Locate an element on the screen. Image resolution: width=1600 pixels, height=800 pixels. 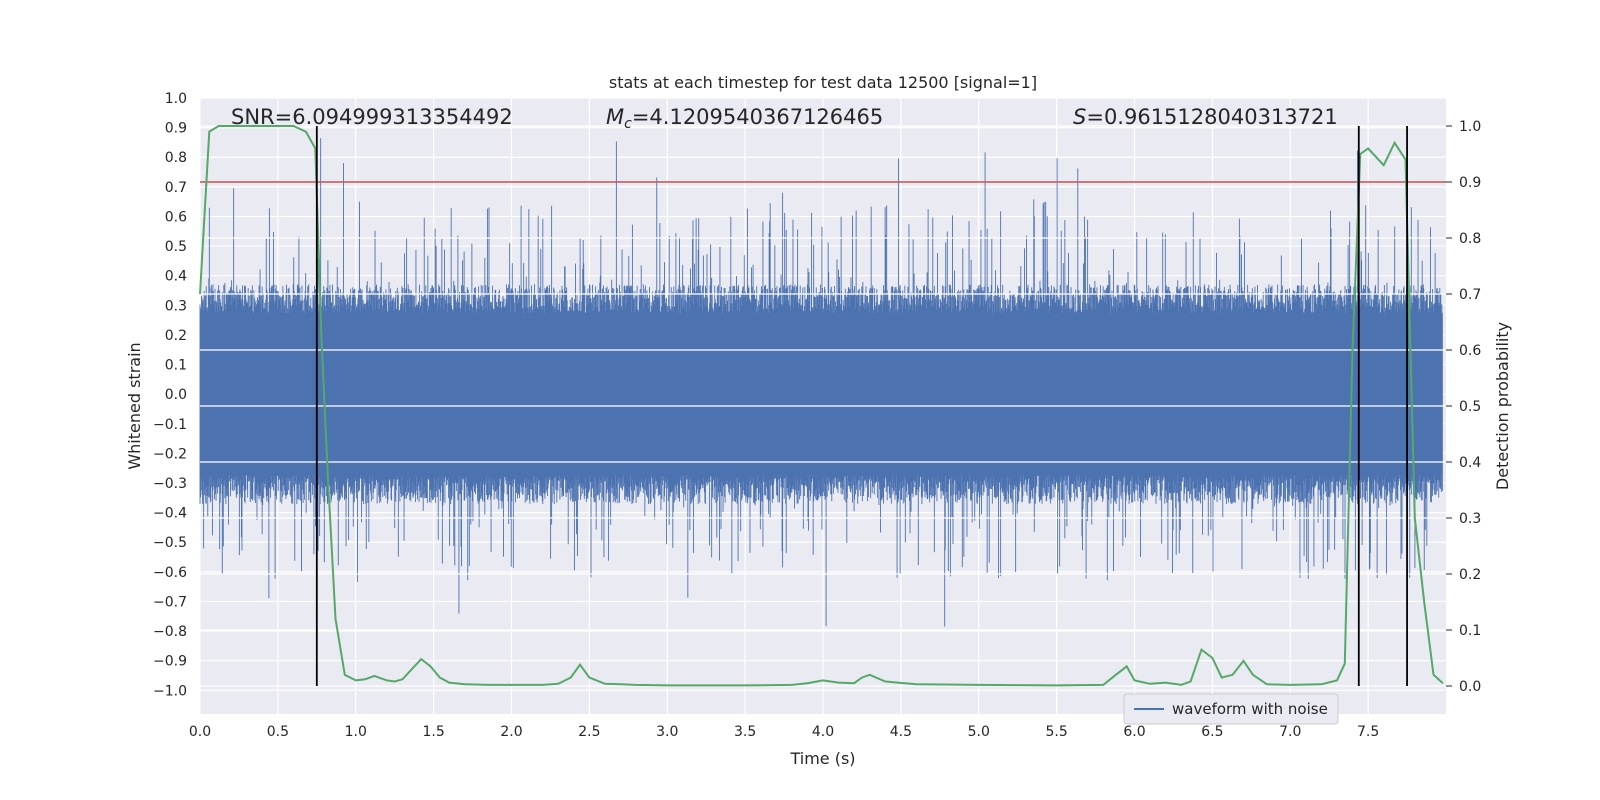
y-left-tick-label: −0.4 is located at coordinates (170, 514).